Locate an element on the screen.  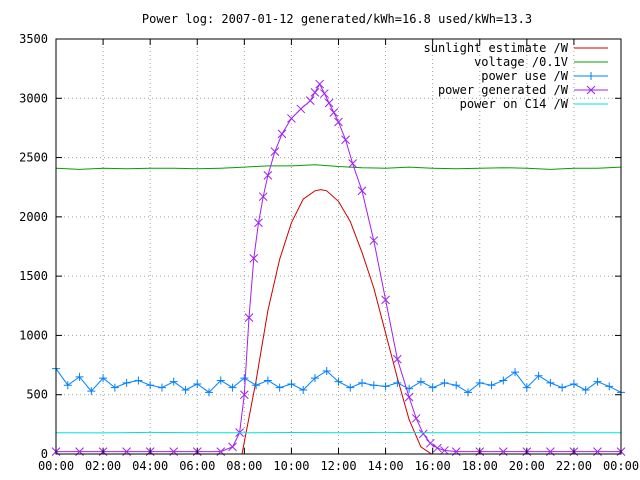
series-power-use-w is located at coordinates (338, 380).